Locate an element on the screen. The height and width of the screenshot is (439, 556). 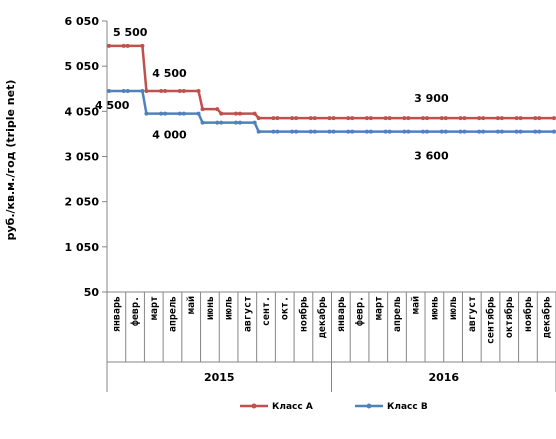
data-label: 5 500 is located at coordinates (130, 32).